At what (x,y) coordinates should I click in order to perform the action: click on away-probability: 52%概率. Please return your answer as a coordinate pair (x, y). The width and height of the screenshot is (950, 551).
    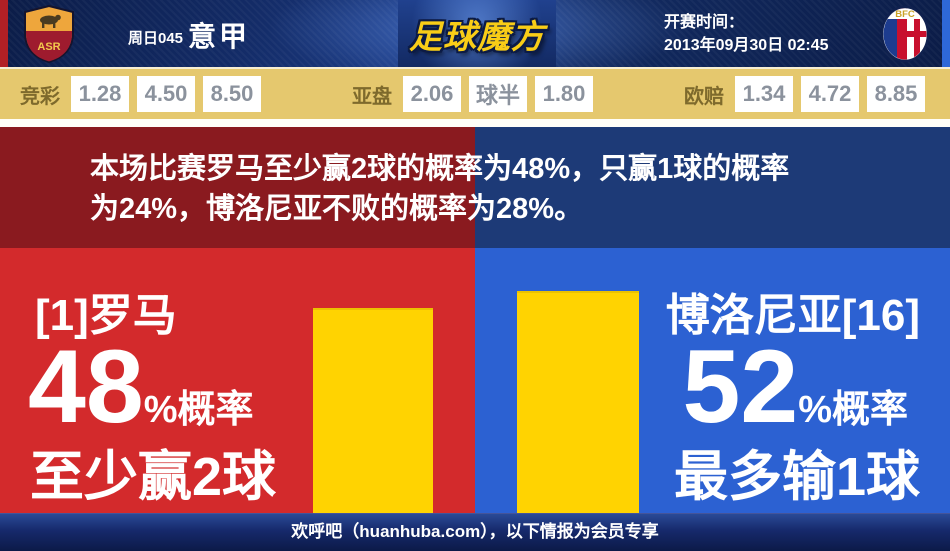
    Looking at the image, I should click on (795, 387).